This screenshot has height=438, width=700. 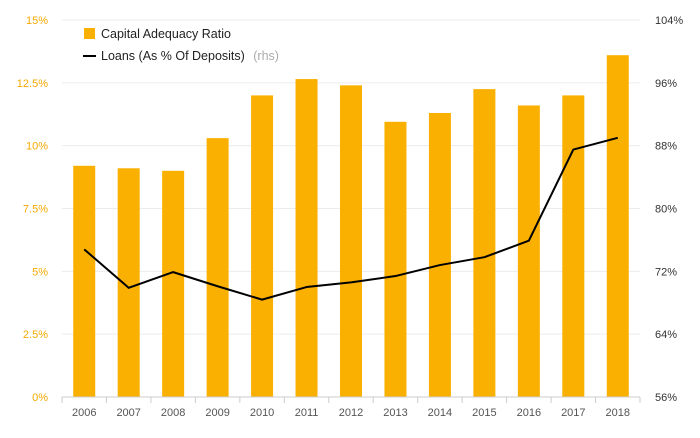 I want to click on bar-2013, so click(x=395, y=259).